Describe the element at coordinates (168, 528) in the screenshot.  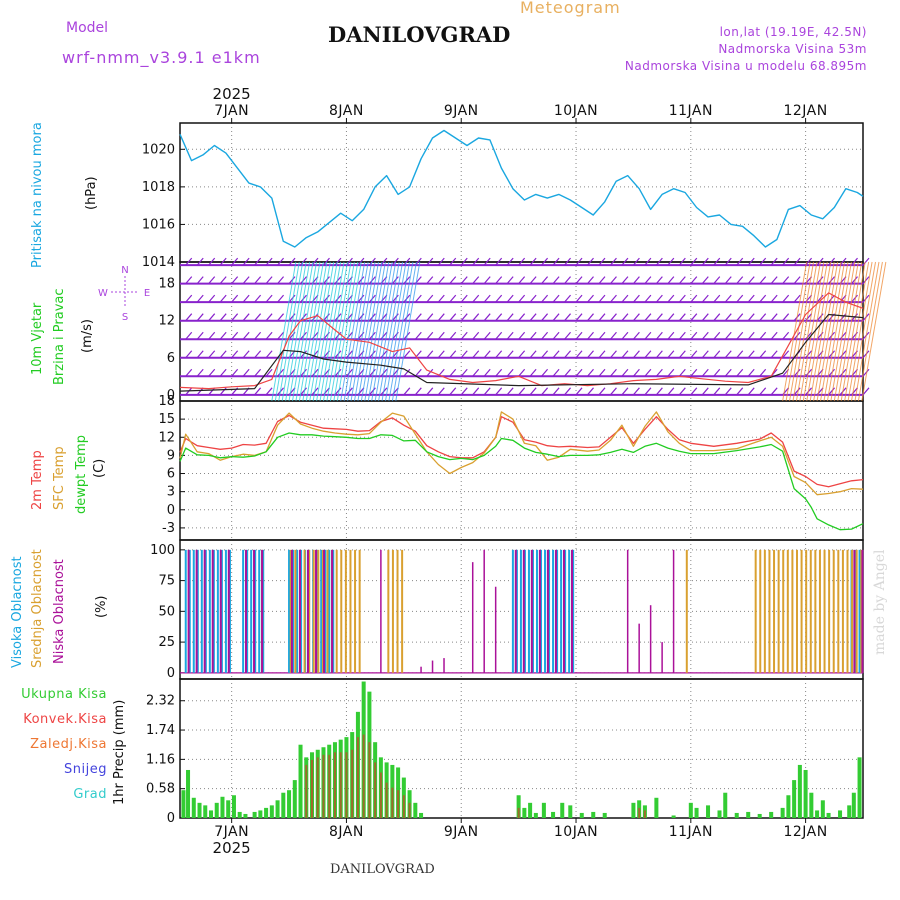
I see `ytick-label: -3` at that location.